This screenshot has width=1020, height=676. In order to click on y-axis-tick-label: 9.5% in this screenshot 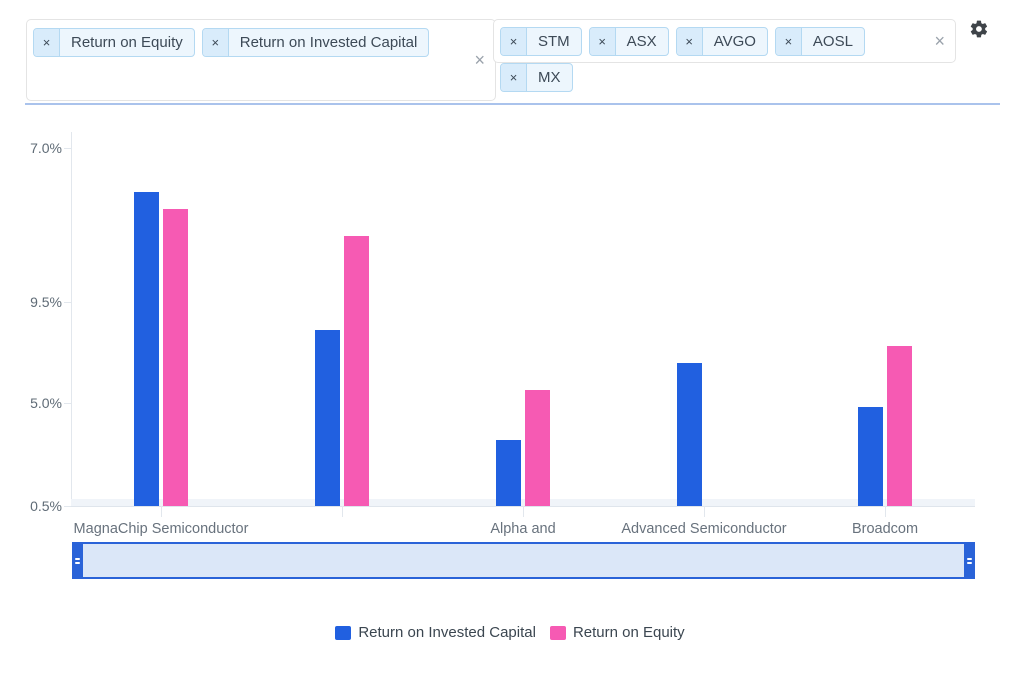, I will do `click(46, 302)`.